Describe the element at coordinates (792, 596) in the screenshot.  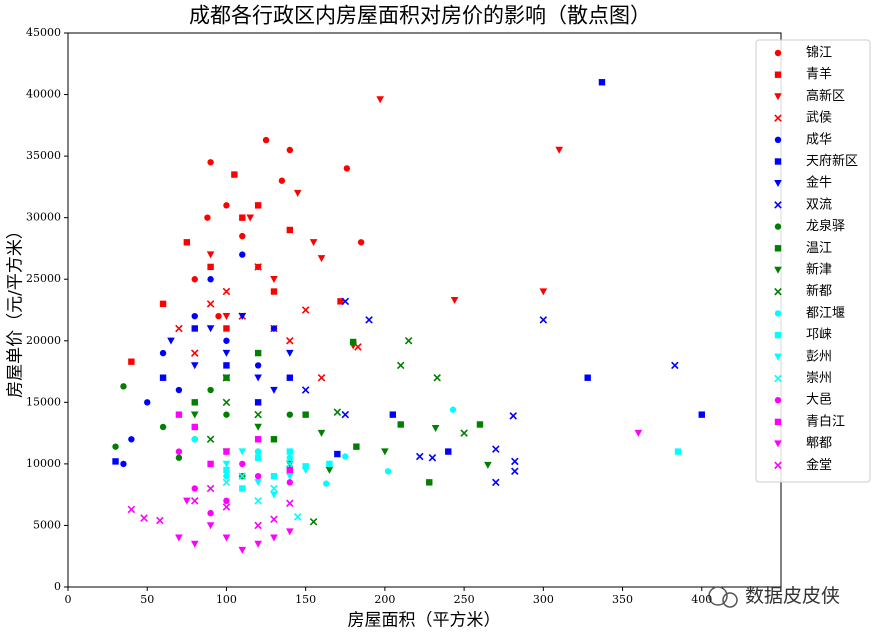
I see `watermark: 数据皮皮侠` at that location.